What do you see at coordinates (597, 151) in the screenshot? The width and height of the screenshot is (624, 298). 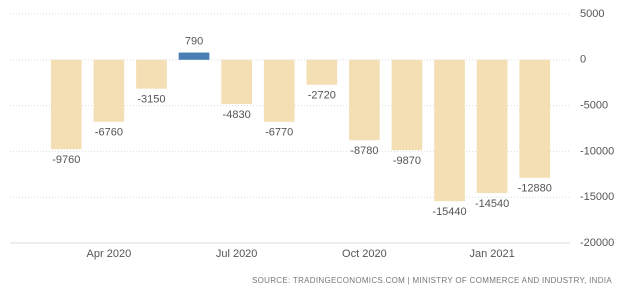 I see `y-tick-label: -10000` at bounding box center [597, 151].